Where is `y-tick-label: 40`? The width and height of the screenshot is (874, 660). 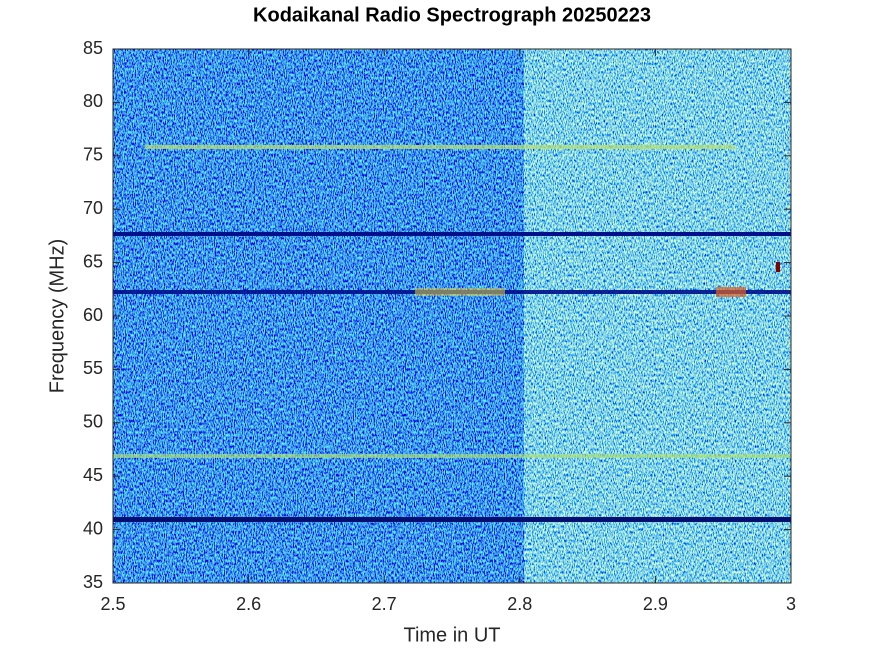 y-tick-label: 40 is located at coordinates (93, 528).